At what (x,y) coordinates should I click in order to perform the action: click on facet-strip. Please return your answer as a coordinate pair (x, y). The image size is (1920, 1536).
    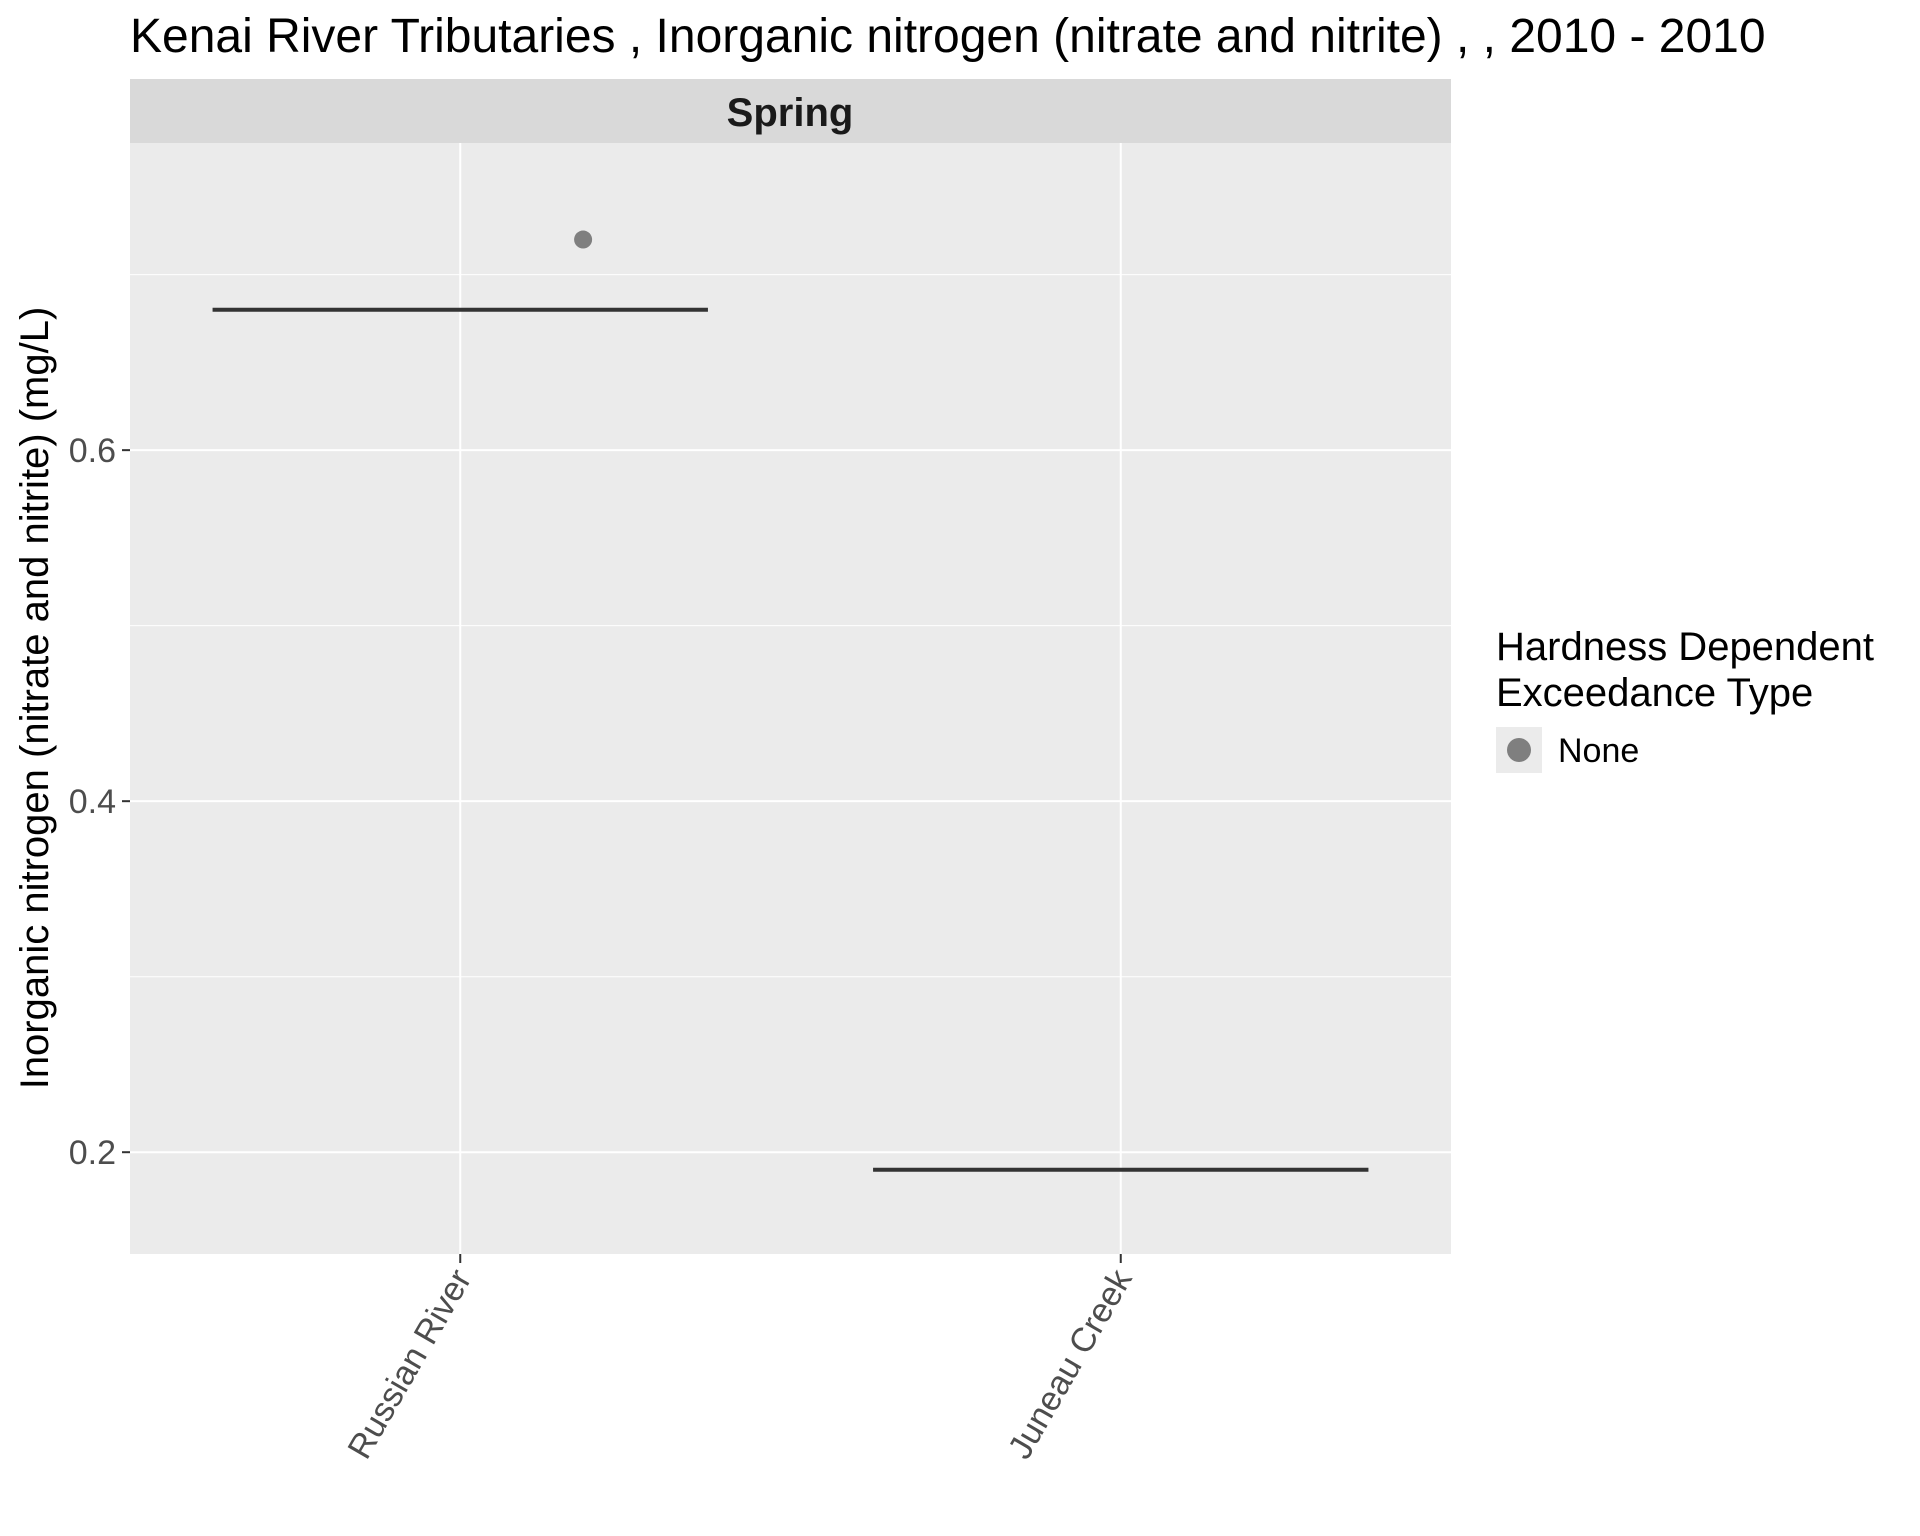
    Looking at the image, I should click on (790, 111).